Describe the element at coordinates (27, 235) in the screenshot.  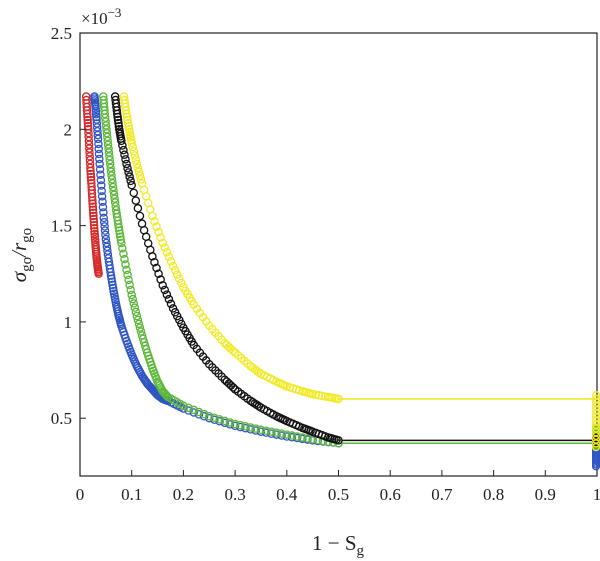
I see `y-axis-title-sub2: go` at that location.